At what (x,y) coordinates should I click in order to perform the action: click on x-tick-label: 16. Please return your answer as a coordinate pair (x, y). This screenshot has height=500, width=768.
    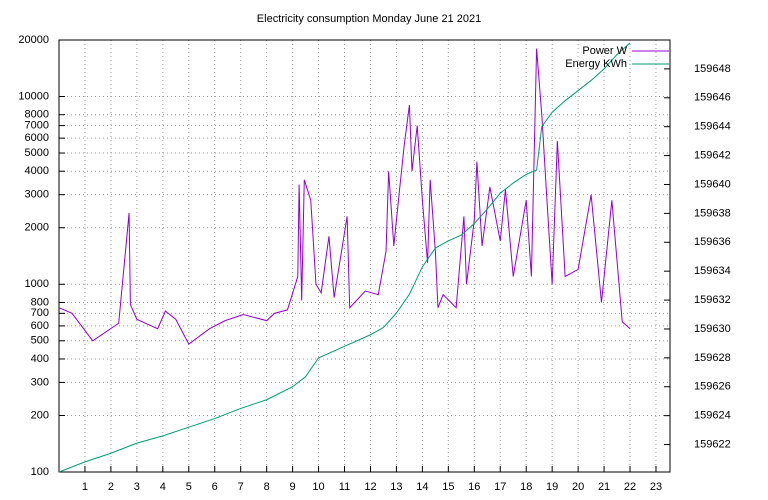
    Looking at the image, I should click on (474, 487).